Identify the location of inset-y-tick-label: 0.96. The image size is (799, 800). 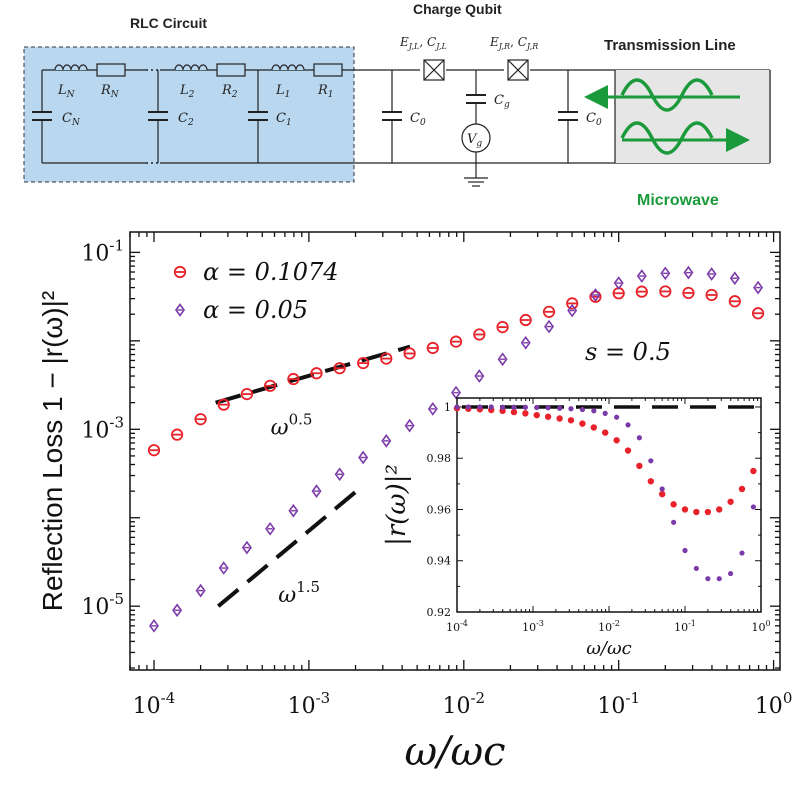
(439, 509).